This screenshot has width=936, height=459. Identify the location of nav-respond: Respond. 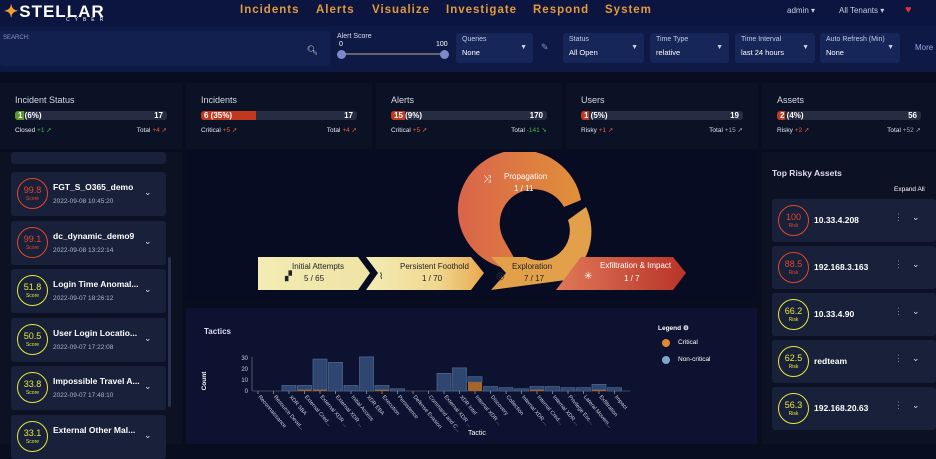
(561, 10).